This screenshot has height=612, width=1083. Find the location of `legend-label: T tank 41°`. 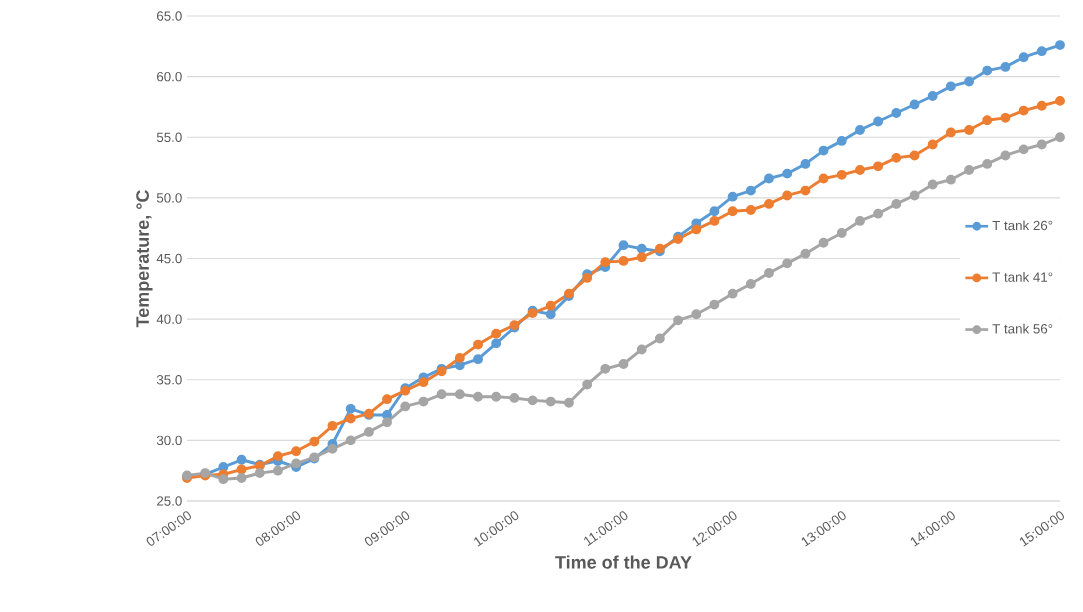

legend-label: T tank 41° is located at coordinates (1022, 277).